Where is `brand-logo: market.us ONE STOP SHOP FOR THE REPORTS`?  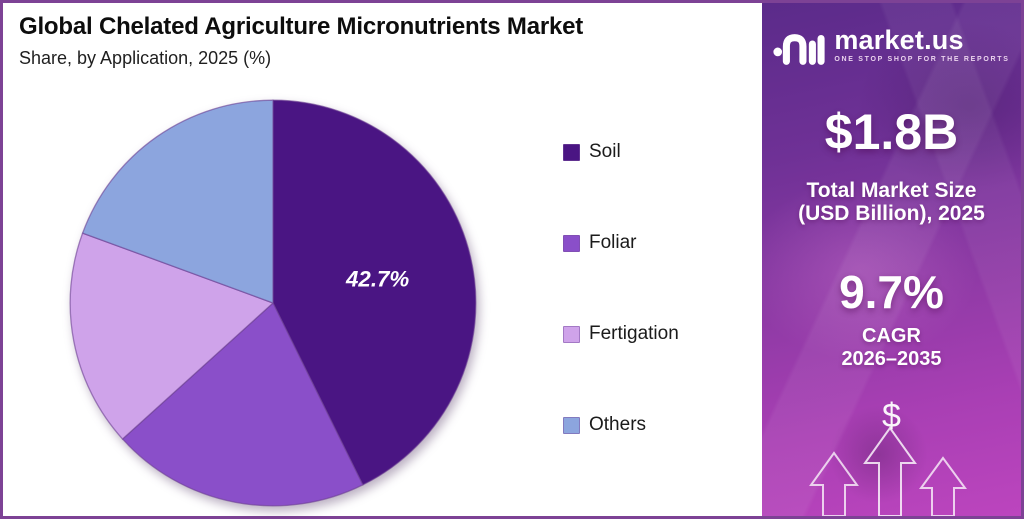 brand-logo: market.us ONE STOP SHOP FOR THE REPORTS is located at coordinates (891, 44).